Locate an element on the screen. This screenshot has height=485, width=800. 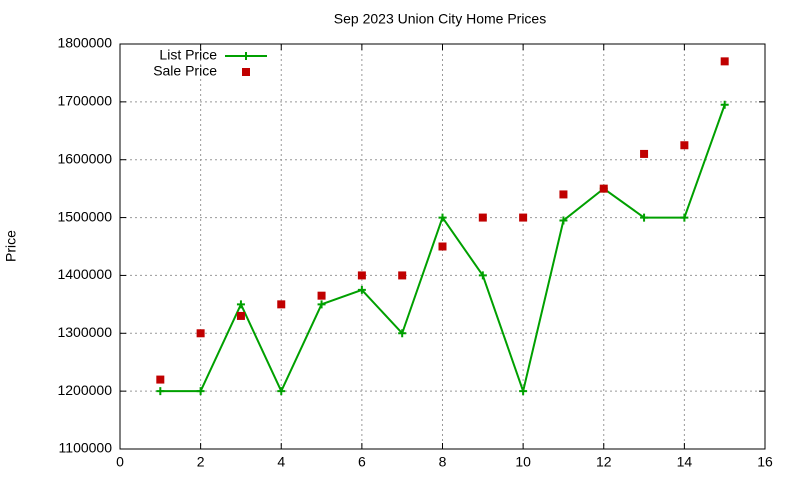
y-tick-label: 1600000 is located at coordinates (84, 158).